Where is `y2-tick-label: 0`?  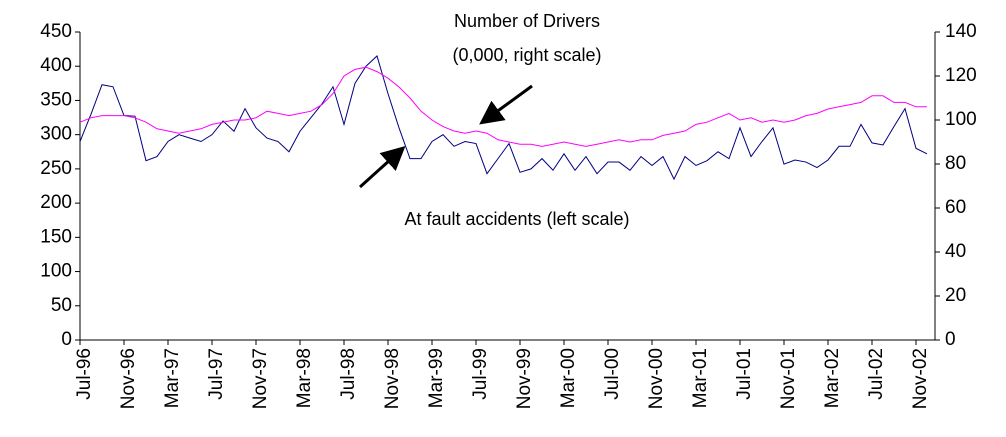 y2-tick-label: 0 is located at coordinates (950, 339).